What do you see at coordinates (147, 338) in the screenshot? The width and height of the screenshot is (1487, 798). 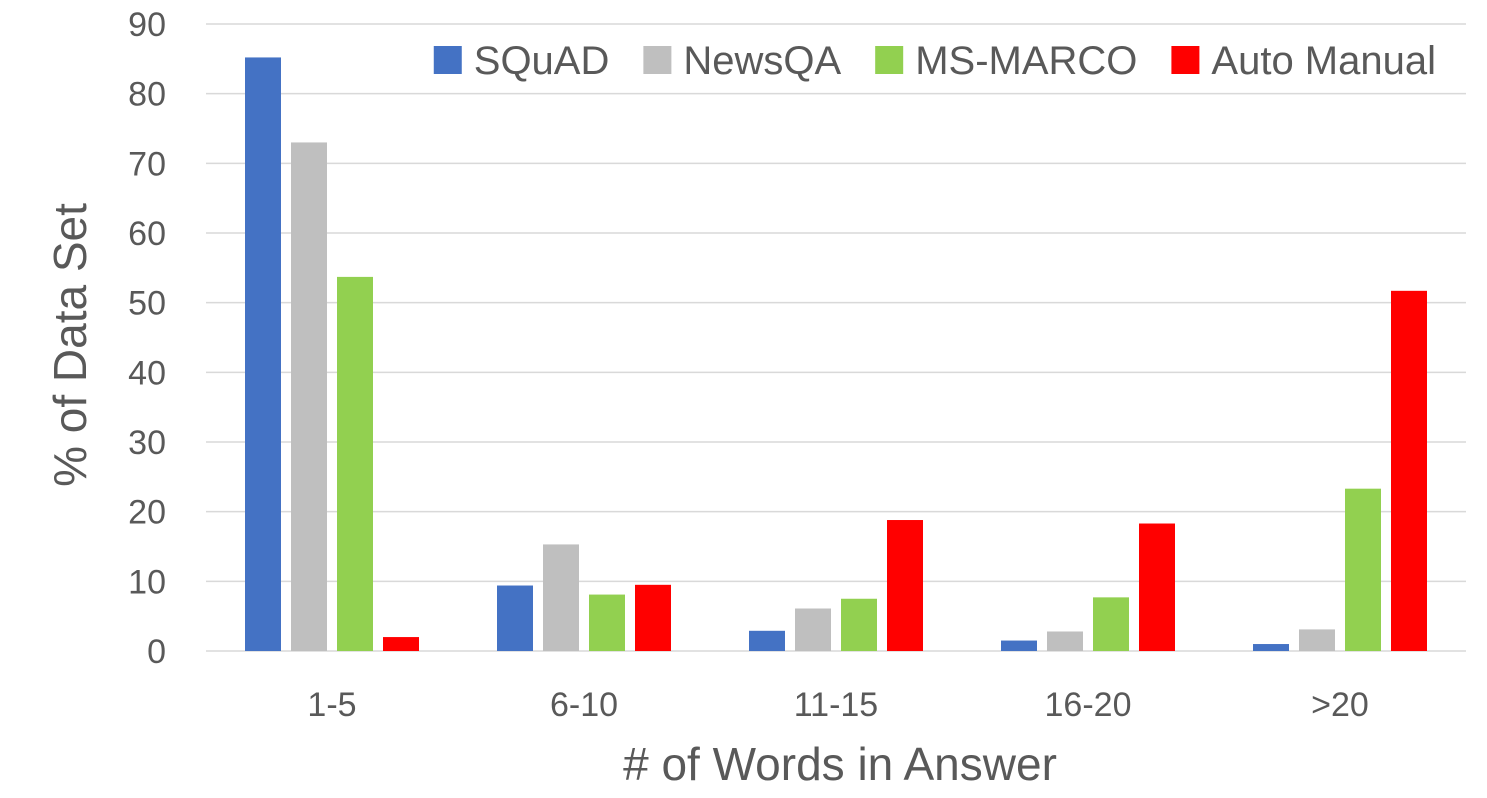 I see `y-axis-ticks: 0 10 20 30 40 50 60 70 80 90` at bounding box center [147, 338].